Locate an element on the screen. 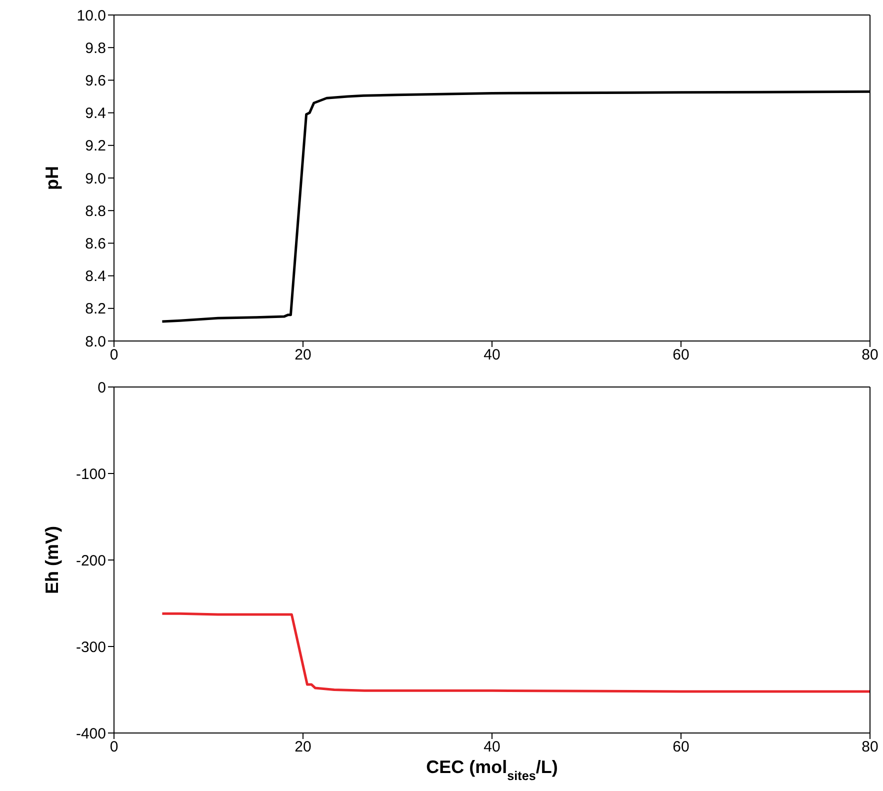  y-axis-title: pH is located at coordinates (52, 178).